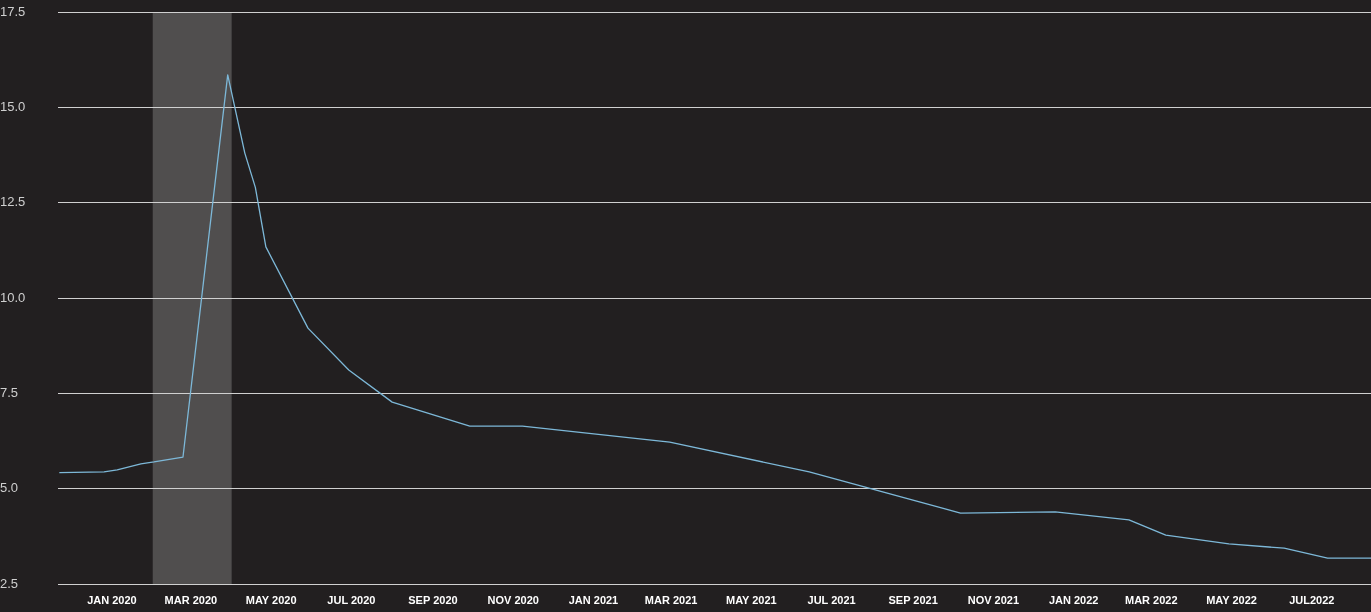  I want to click on x-tick-label: JUL2022, so click(1312, 599).